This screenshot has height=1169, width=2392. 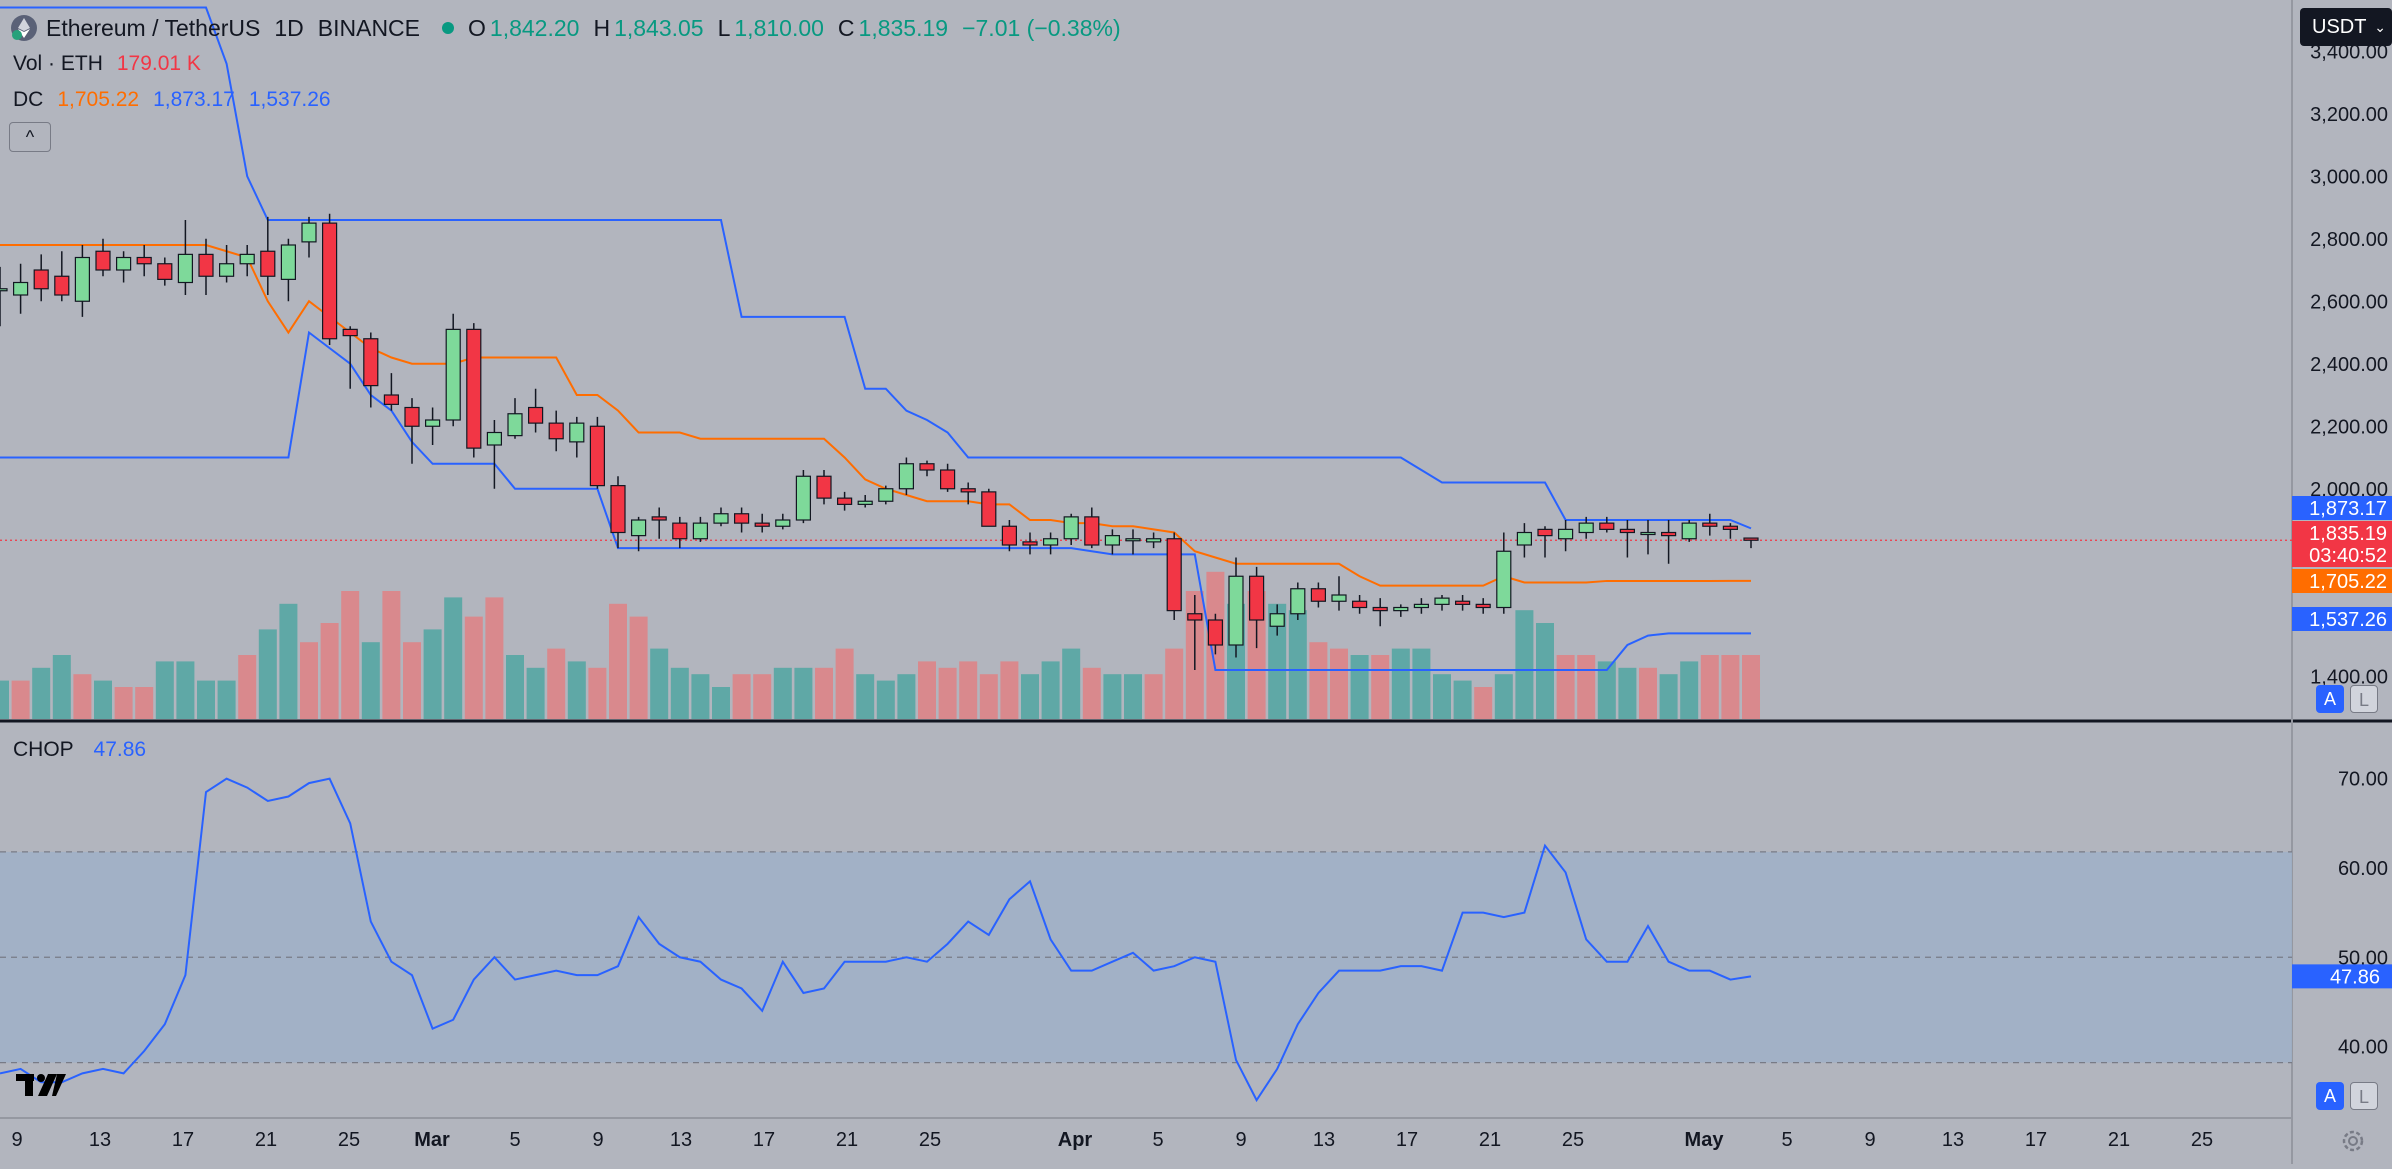 What do you see at coordinates (30, 137) in the screenshot?
I see `collapse-legend-button: ^` at bounding box center [30, 137].